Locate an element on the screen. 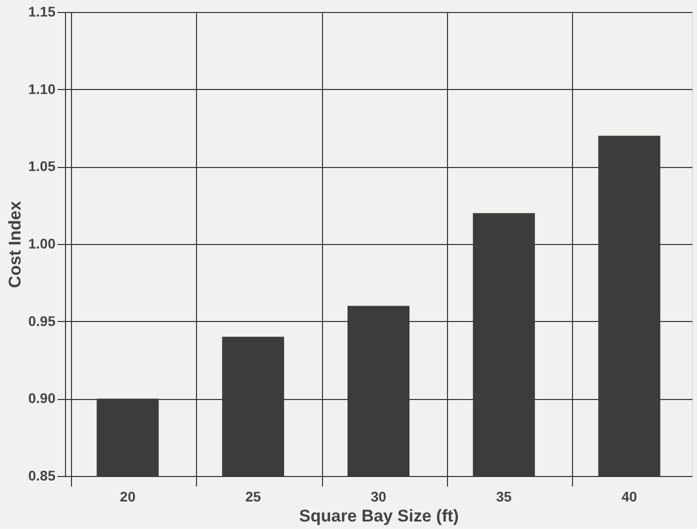 Image resolution: width=697 pixels, height=529 pixels. x-tick-label: 40 is located at coordinates (630, 496).